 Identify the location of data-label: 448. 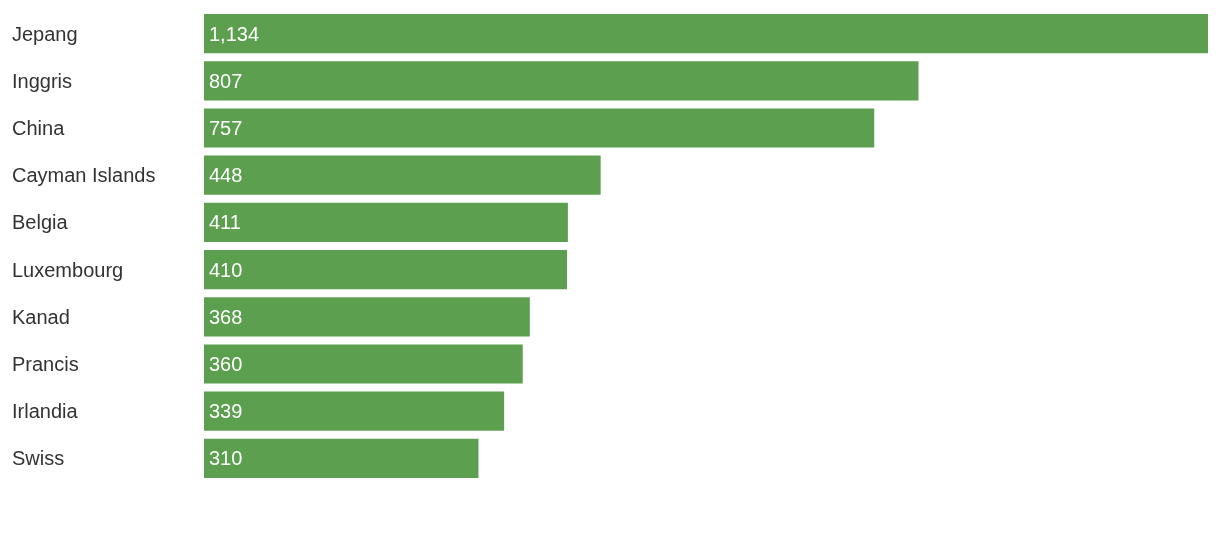
(226, 175).